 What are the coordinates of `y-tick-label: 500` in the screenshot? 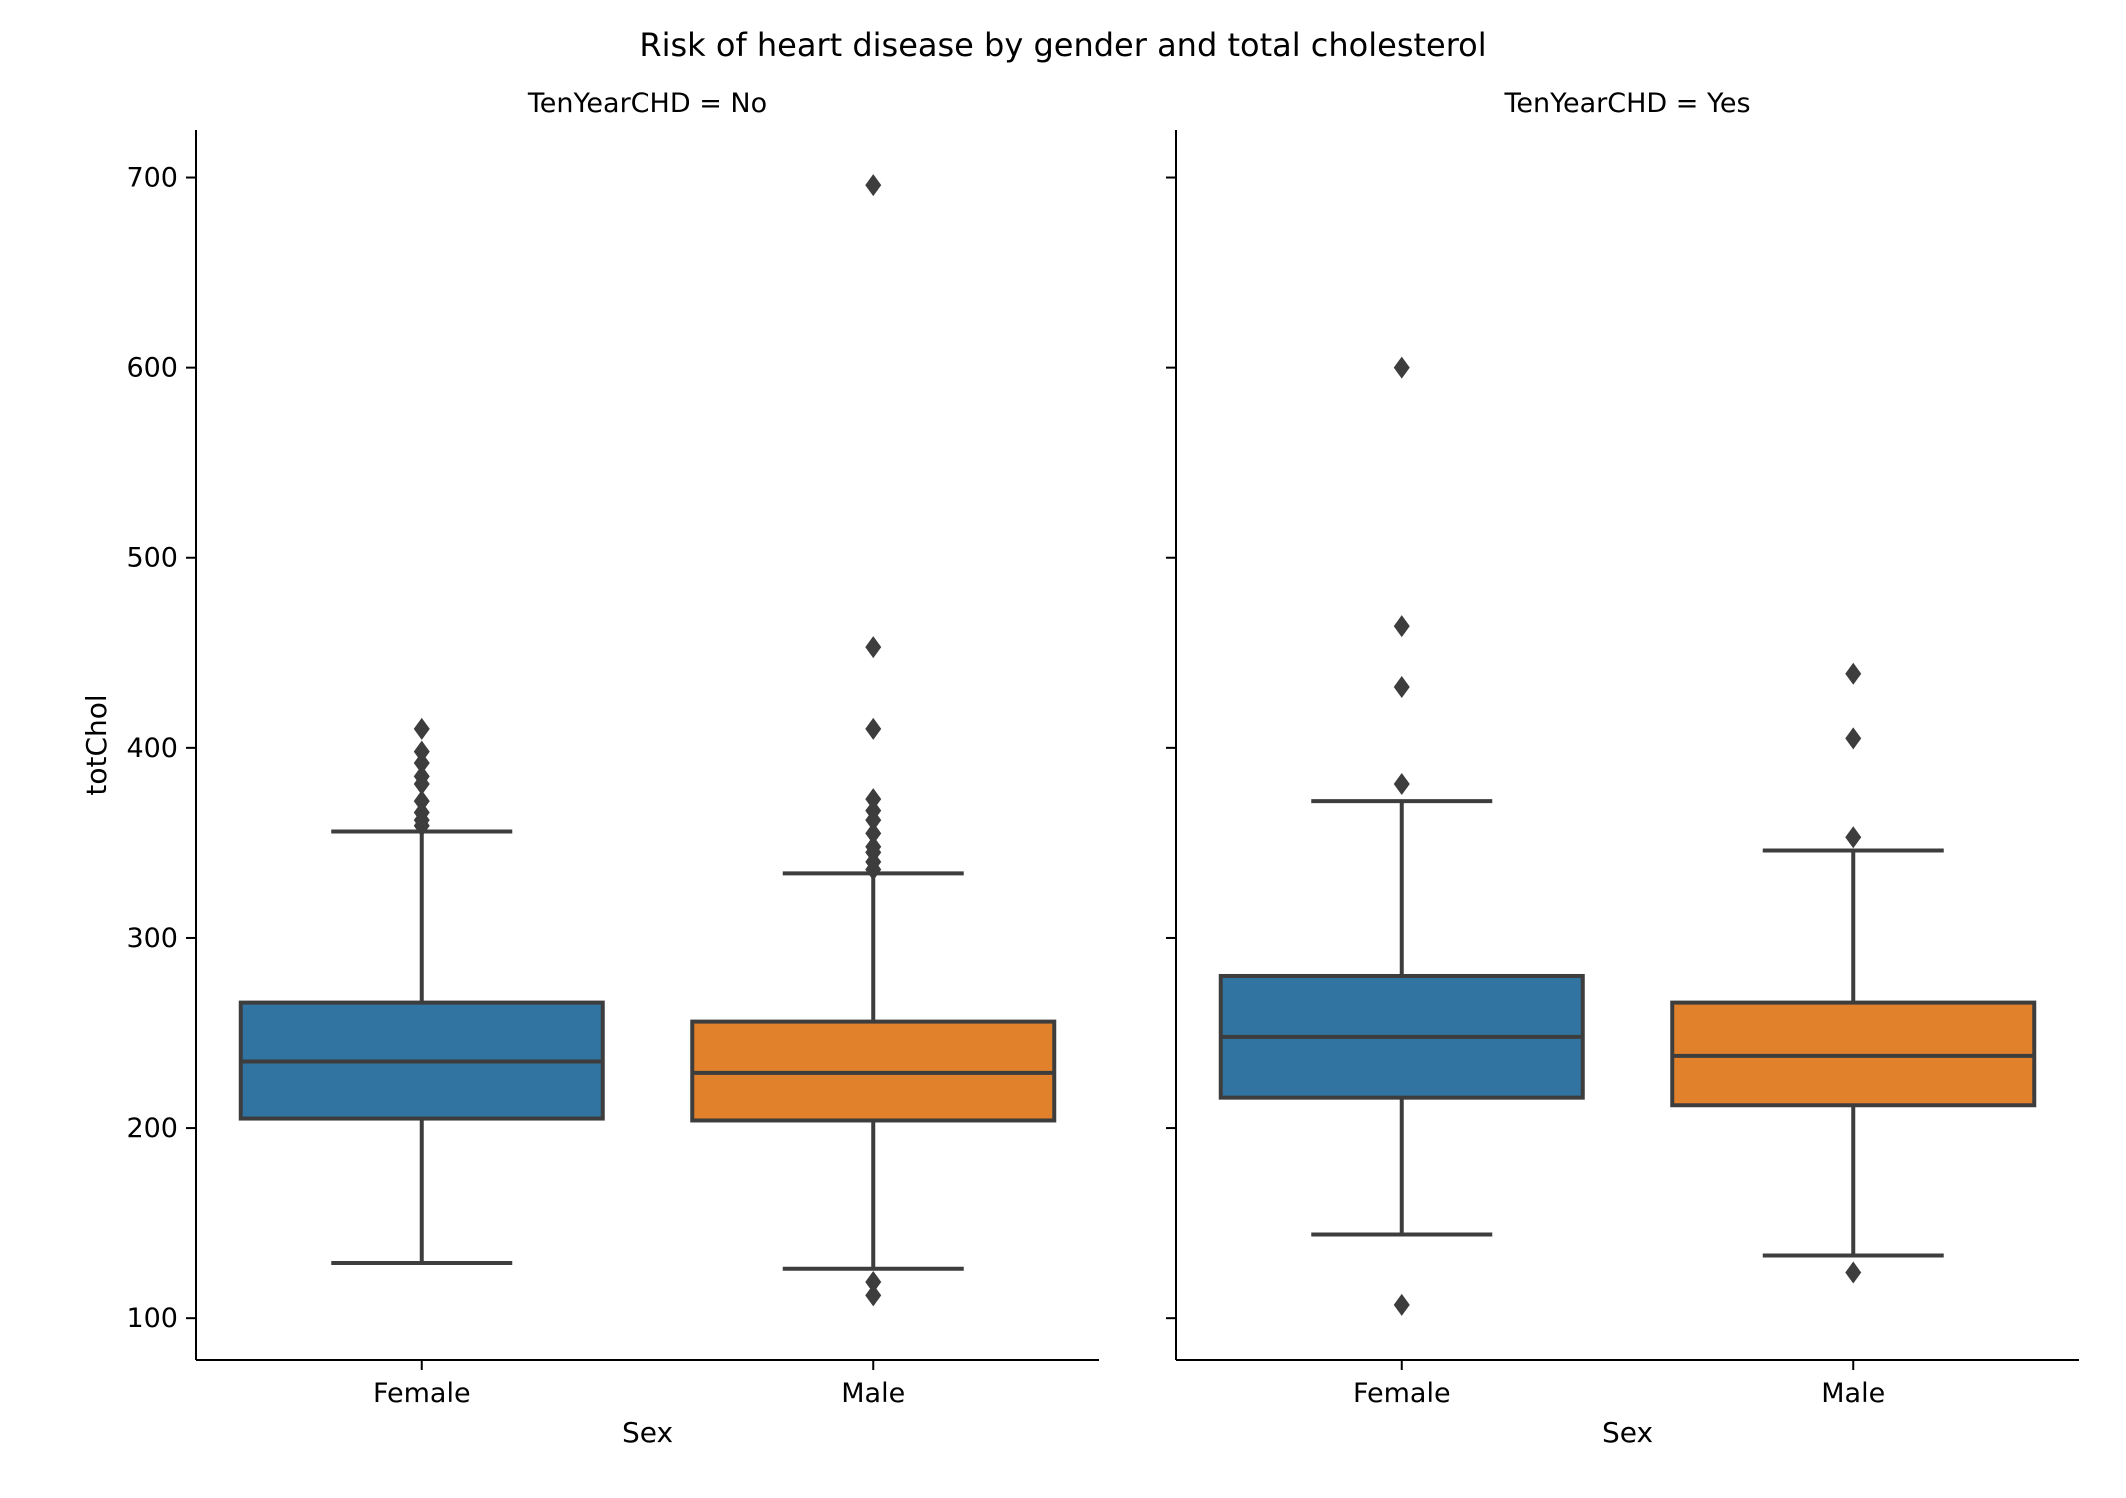 It's located at (152, 558).